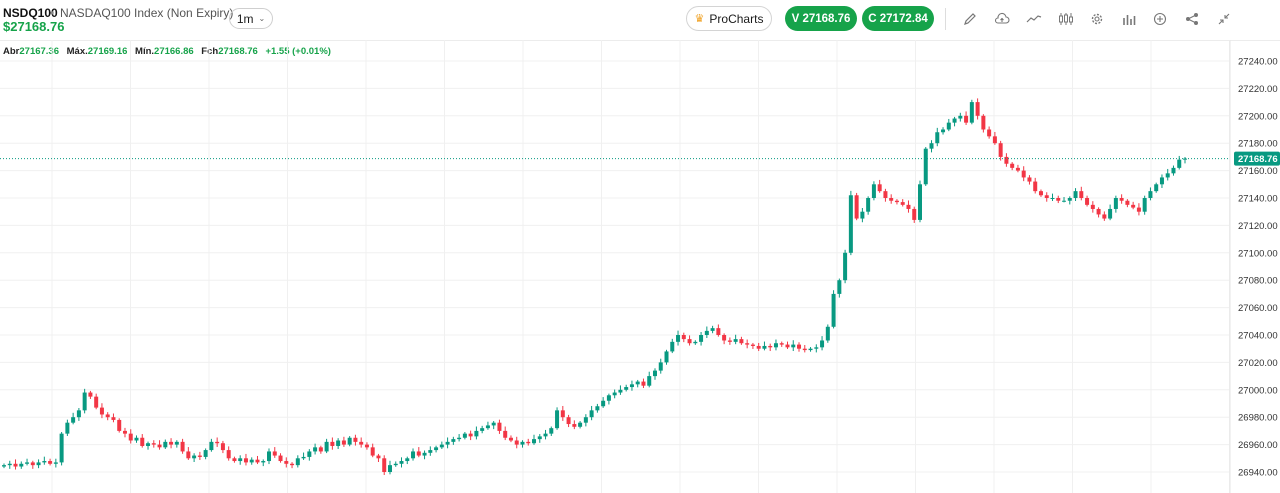  I want to click on pencil-icon, so click(970, 19).